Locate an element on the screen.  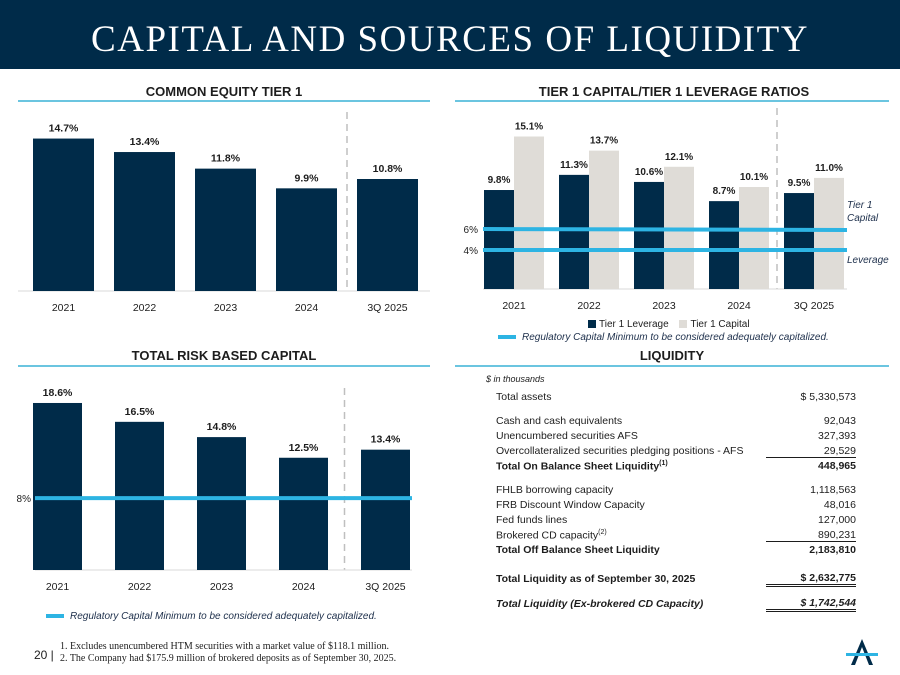
regulatory-minimum-line is located at coordinates (665, 229).